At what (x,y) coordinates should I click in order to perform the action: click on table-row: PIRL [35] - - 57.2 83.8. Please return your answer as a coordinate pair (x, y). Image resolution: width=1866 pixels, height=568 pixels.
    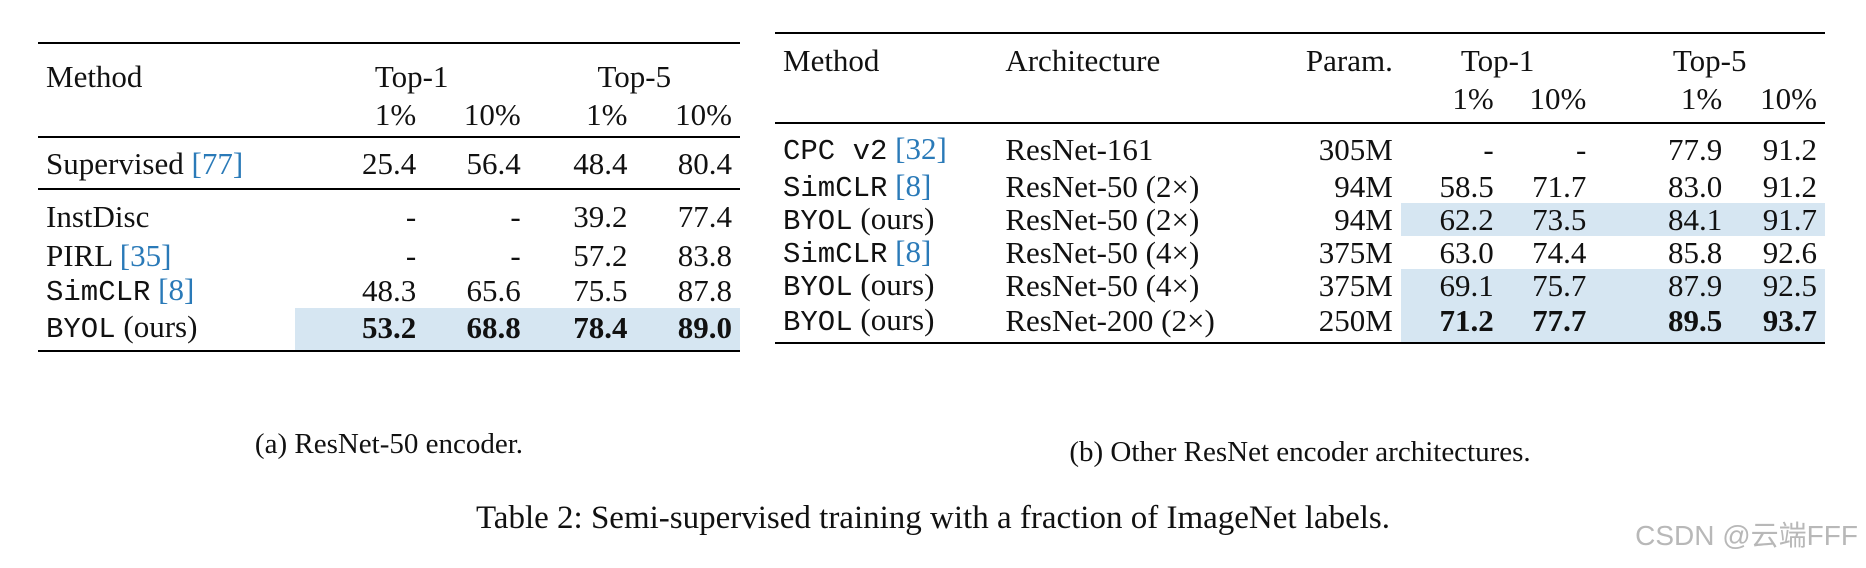
    Looking at the image, I should click on (389, 255).